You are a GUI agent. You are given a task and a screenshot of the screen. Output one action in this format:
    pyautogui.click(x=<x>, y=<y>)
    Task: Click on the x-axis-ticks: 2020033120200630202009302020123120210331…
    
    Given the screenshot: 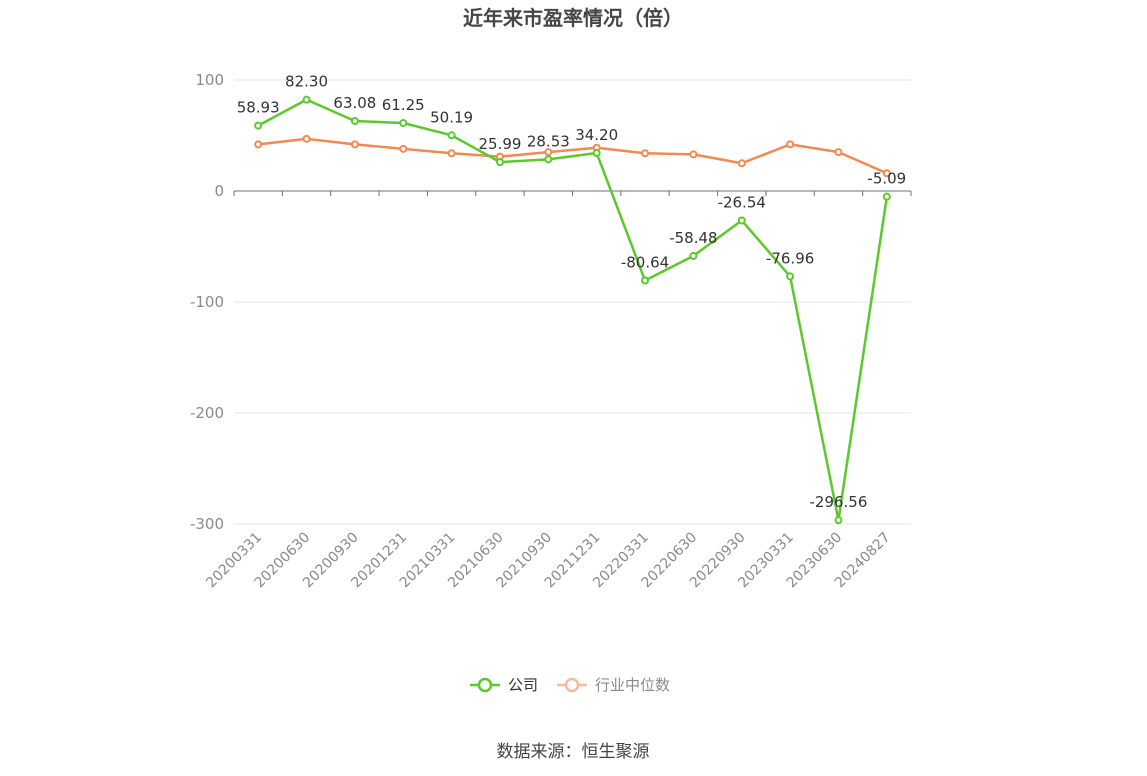 What is the action you would take?
    pyautogui.click(x=548, y=561)
    